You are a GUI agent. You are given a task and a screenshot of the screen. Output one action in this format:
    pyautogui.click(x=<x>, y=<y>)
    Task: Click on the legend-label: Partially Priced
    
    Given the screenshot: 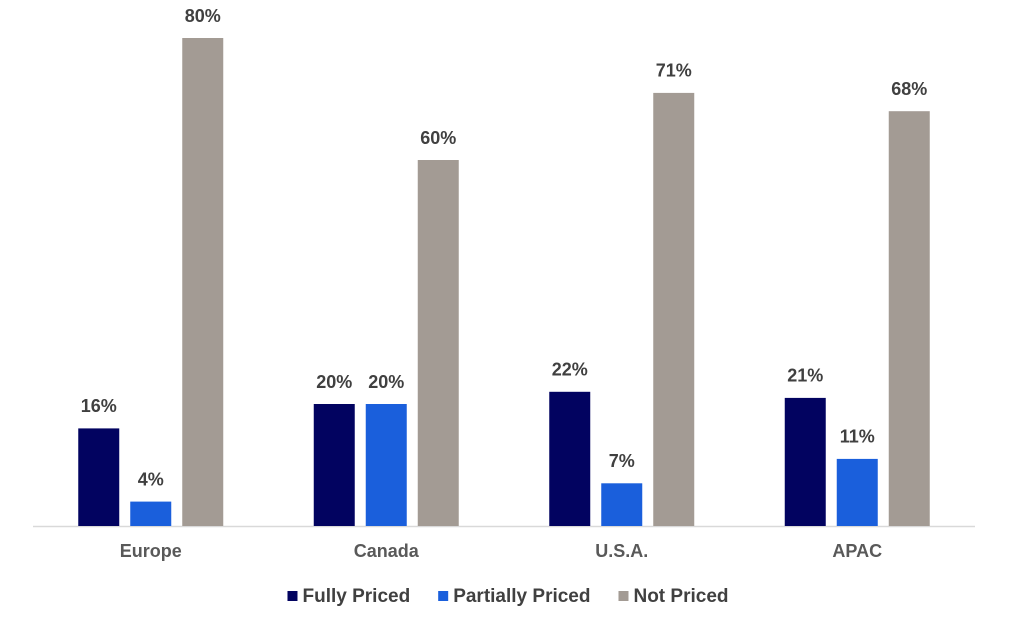 What is the action you would take?
    pyautogui.click(x=521, y=596)
    